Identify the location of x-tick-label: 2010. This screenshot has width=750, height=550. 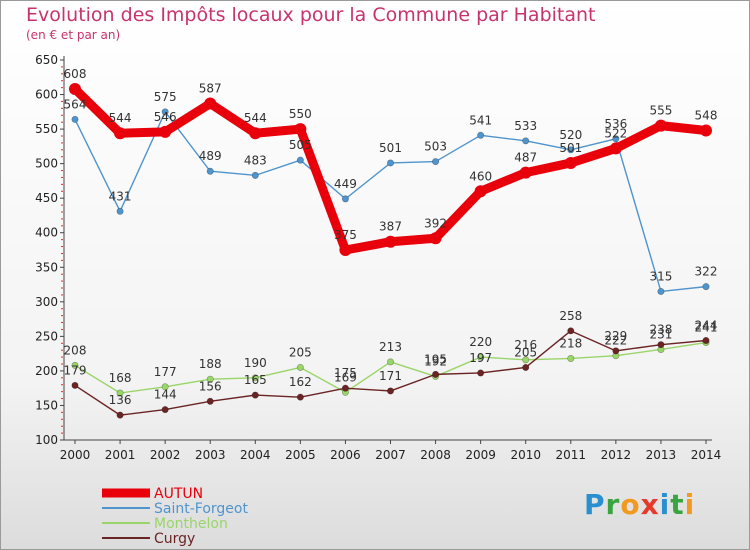
(525, 455).